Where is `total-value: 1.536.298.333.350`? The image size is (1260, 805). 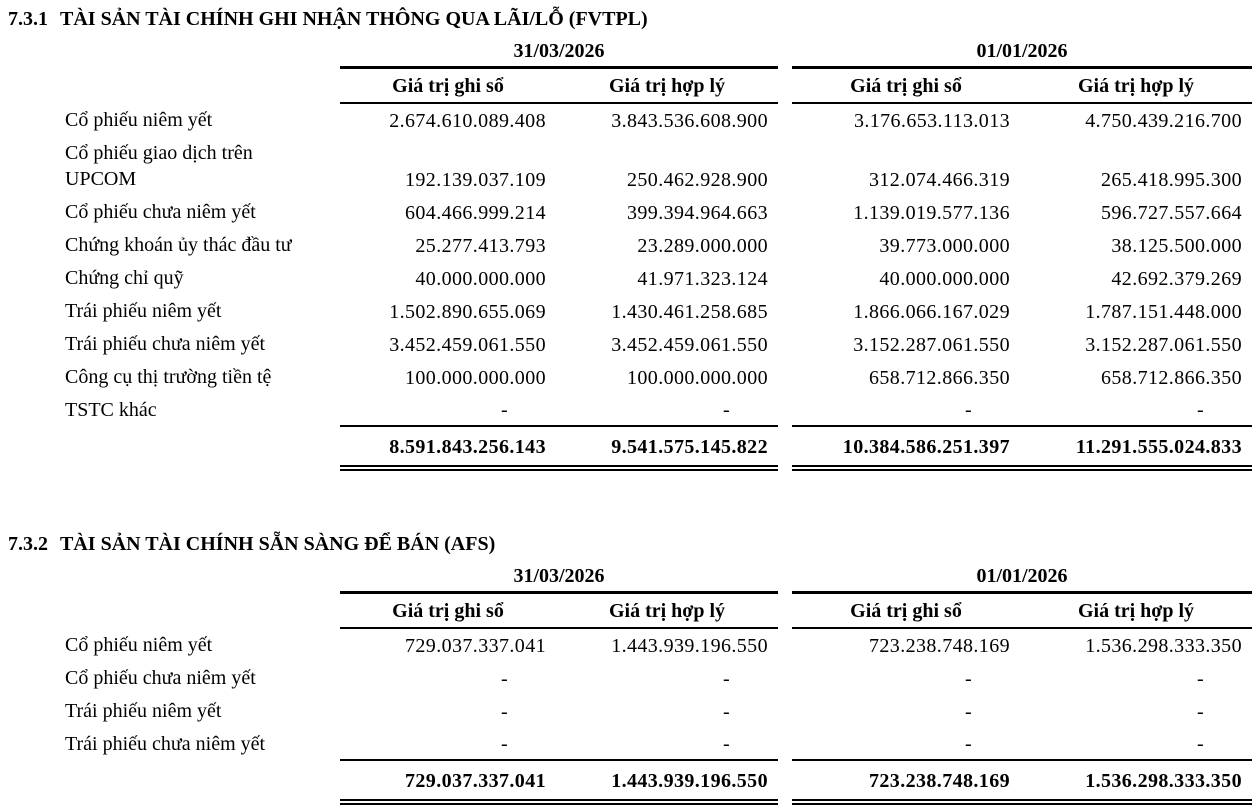 total-value: 1.536.298.333.350 is located at coordinates (1136, 782).